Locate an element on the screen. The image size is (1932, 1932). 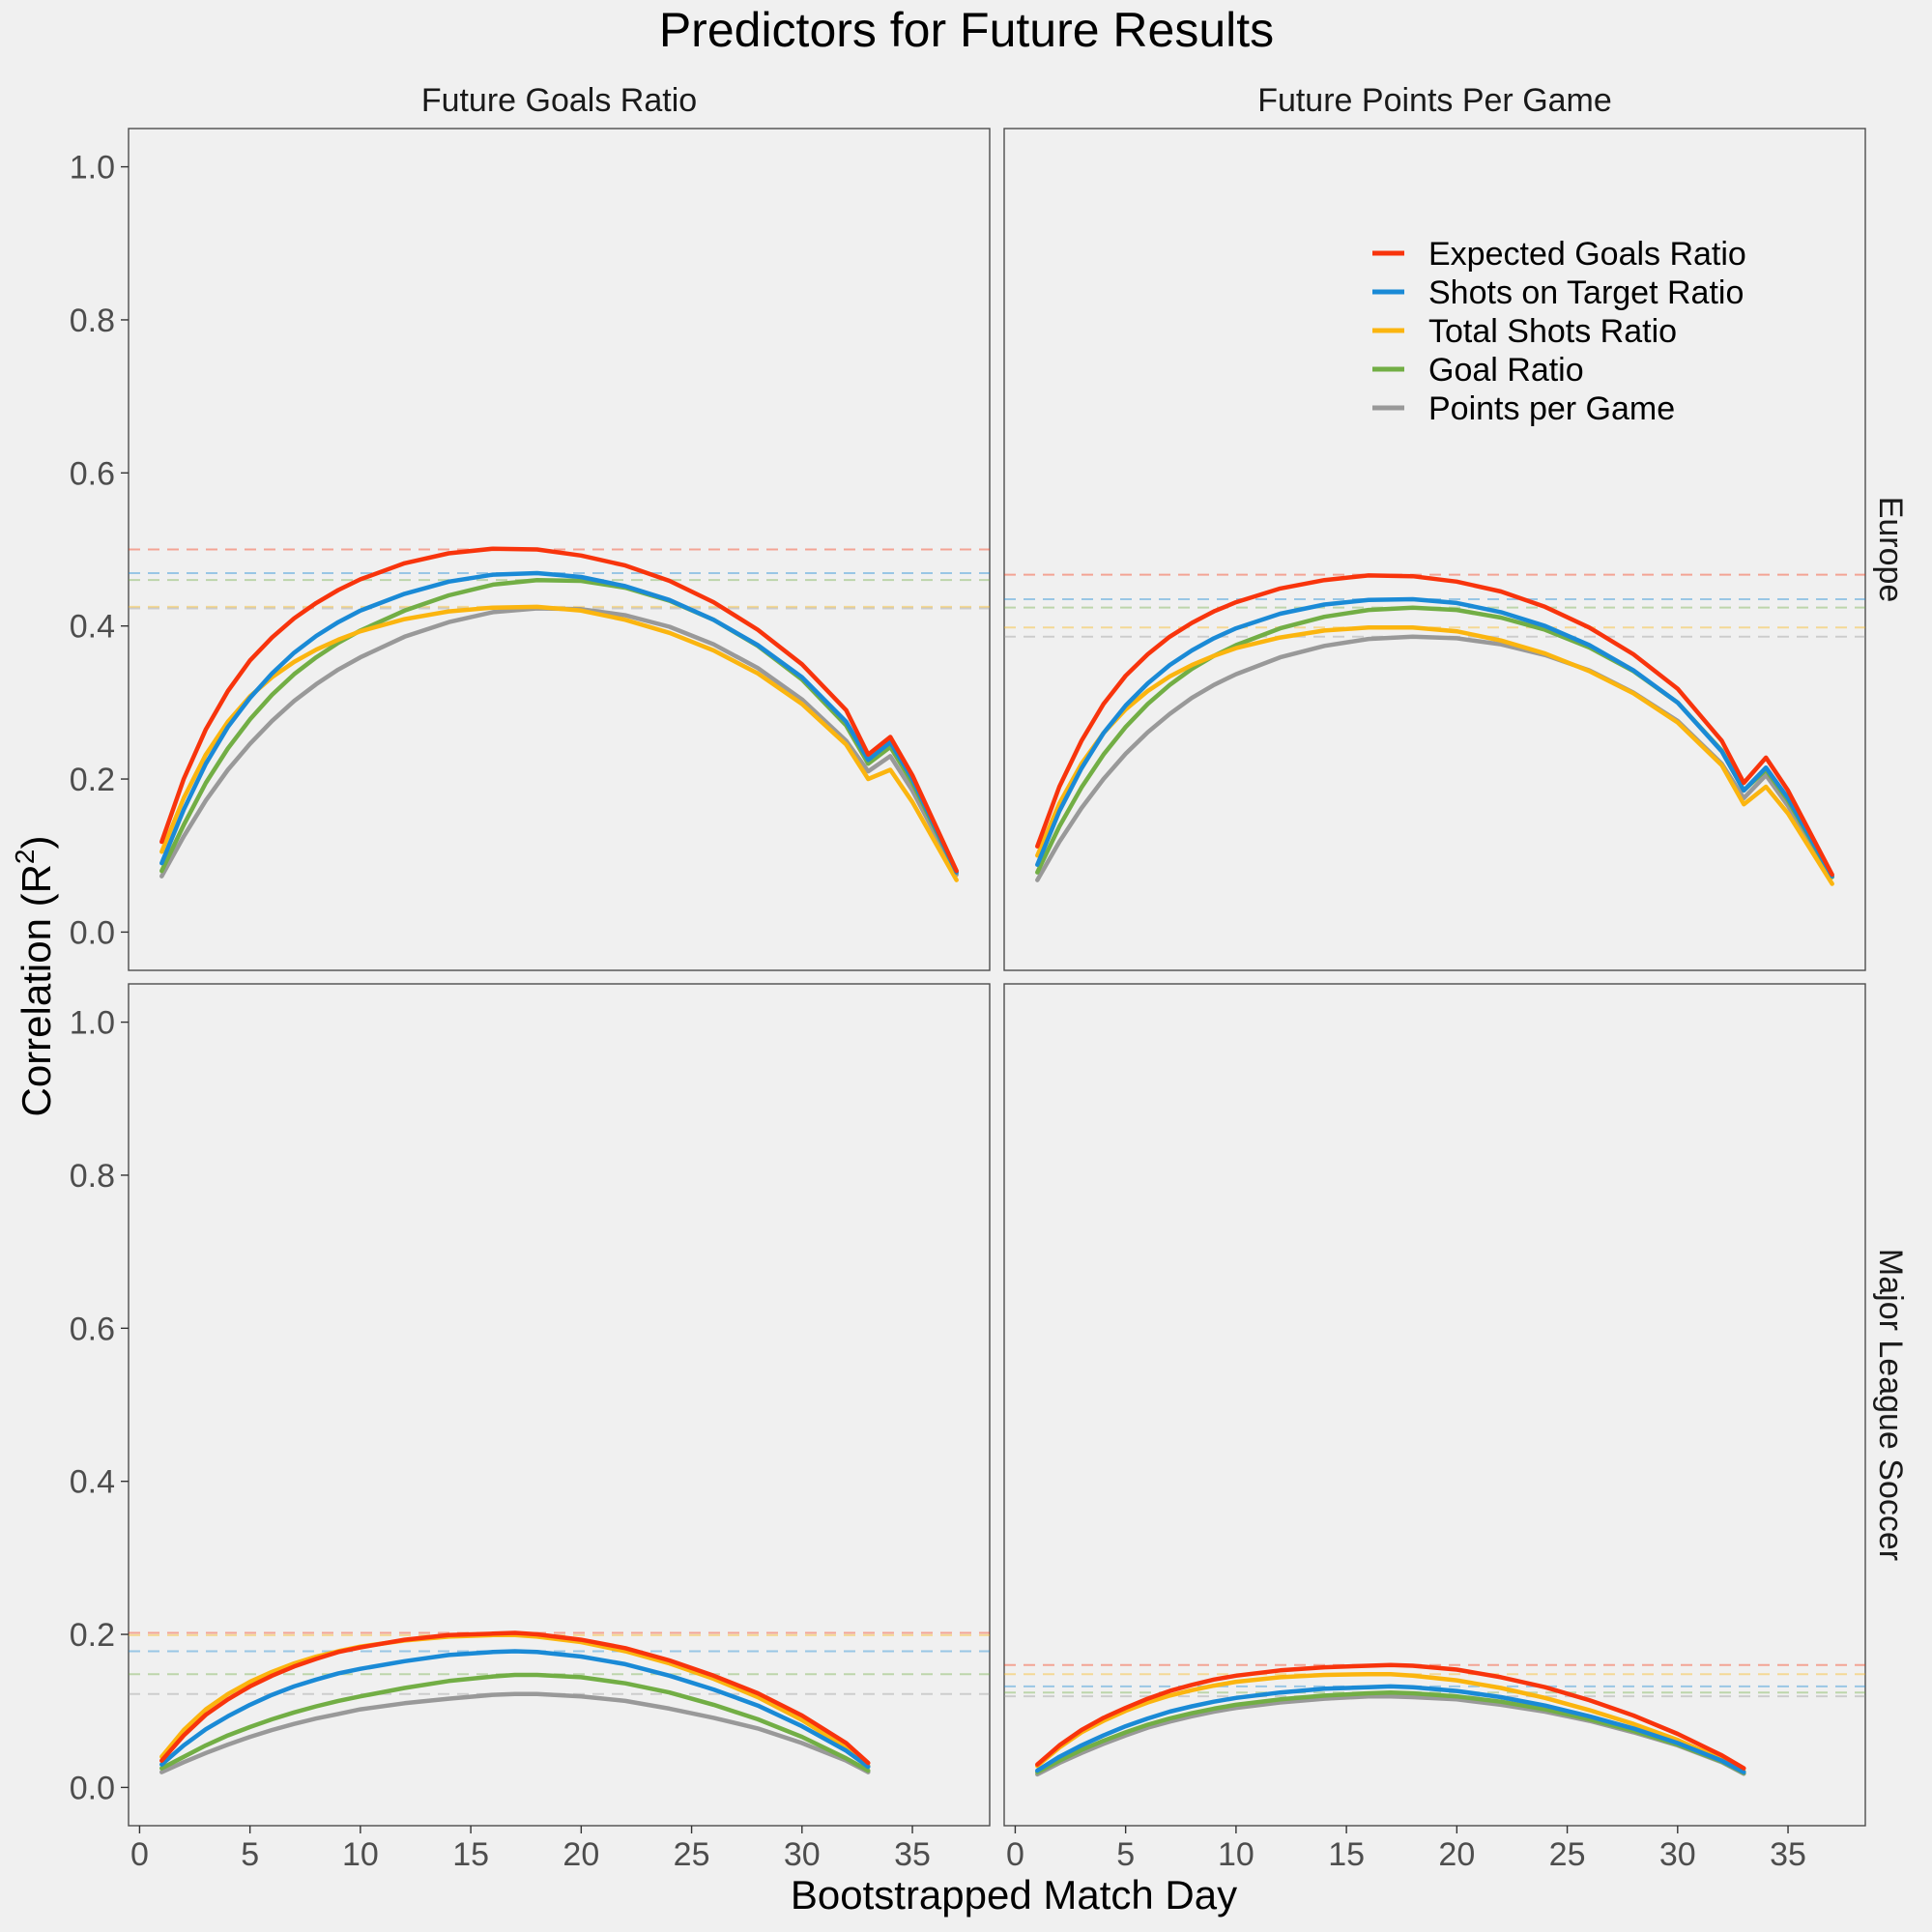
facet-row-label-group: Europe is located at coordinates (1891, 550).